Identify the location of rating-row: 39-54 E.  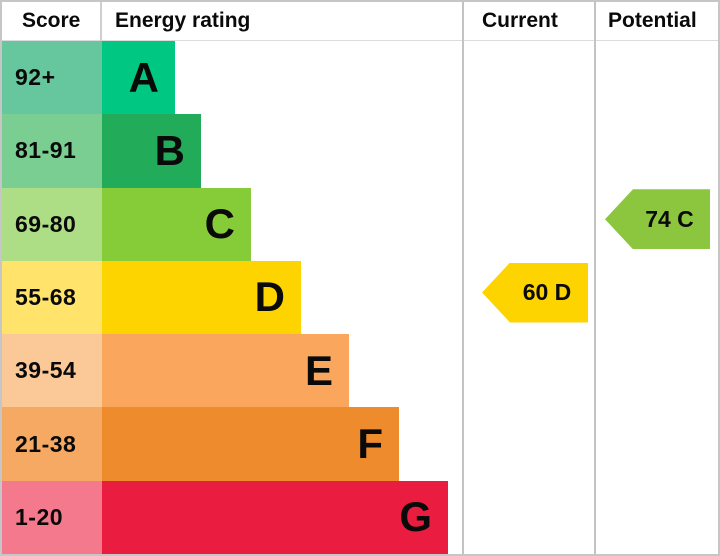
(360, 371).